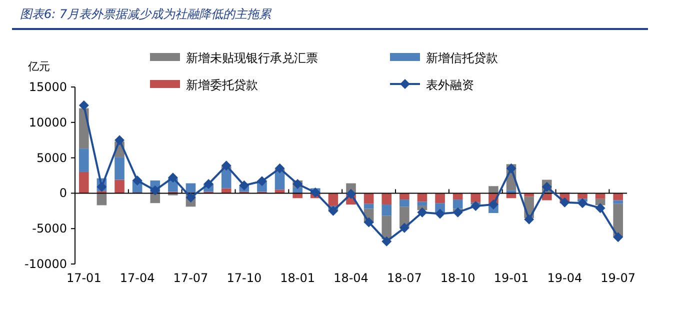 This screenshot has height=328, width=676. Describe the element at coordinates (351, 278) in the screenshot. I see `x-tick-label: 18-04` at that location.